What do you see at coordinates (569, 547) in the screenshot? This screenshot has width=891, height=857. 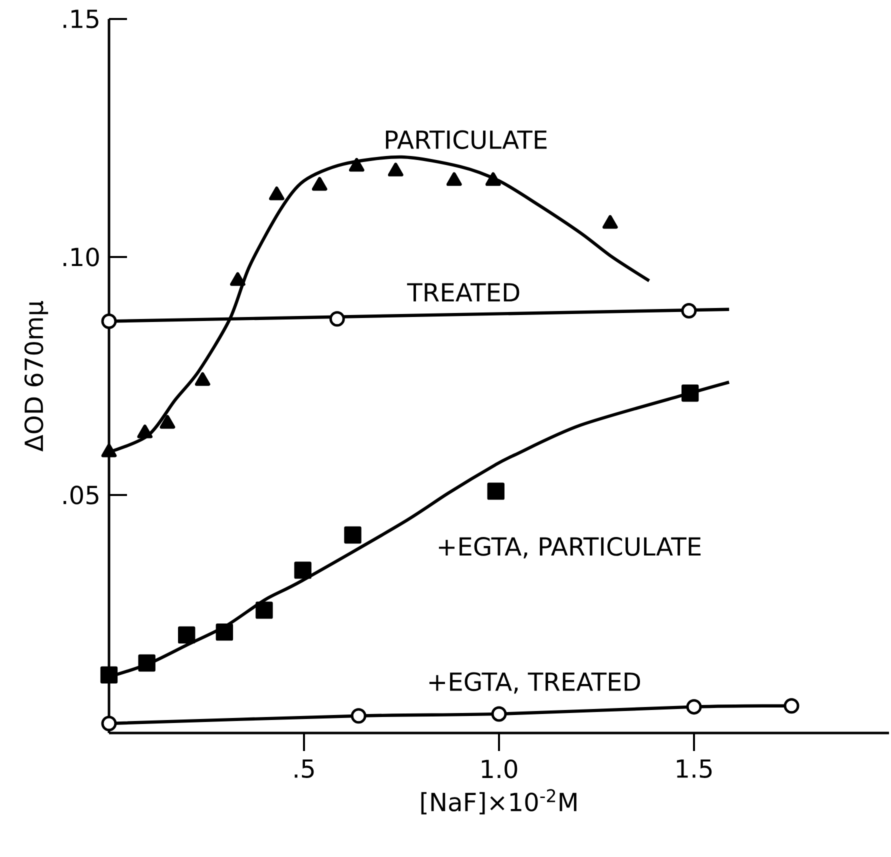 I see `series-label: +EGTA, PARTICULATE` at bounding box center [569, 547].